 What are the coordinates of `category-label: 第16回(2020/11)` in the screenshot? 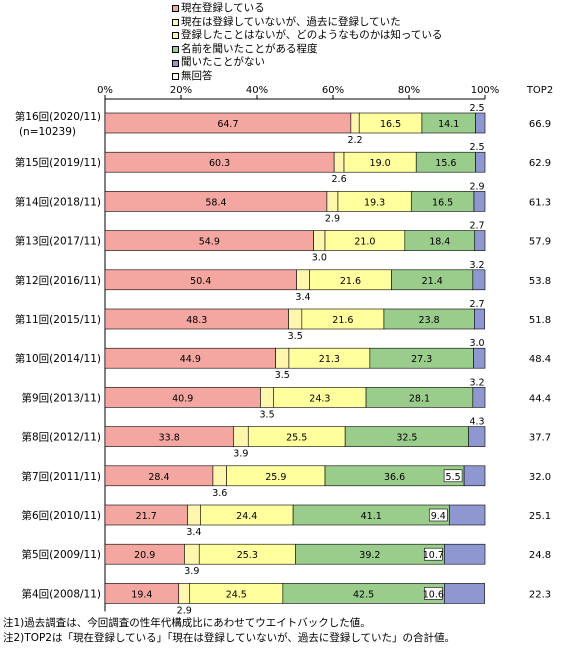 It's located at (58, 116).